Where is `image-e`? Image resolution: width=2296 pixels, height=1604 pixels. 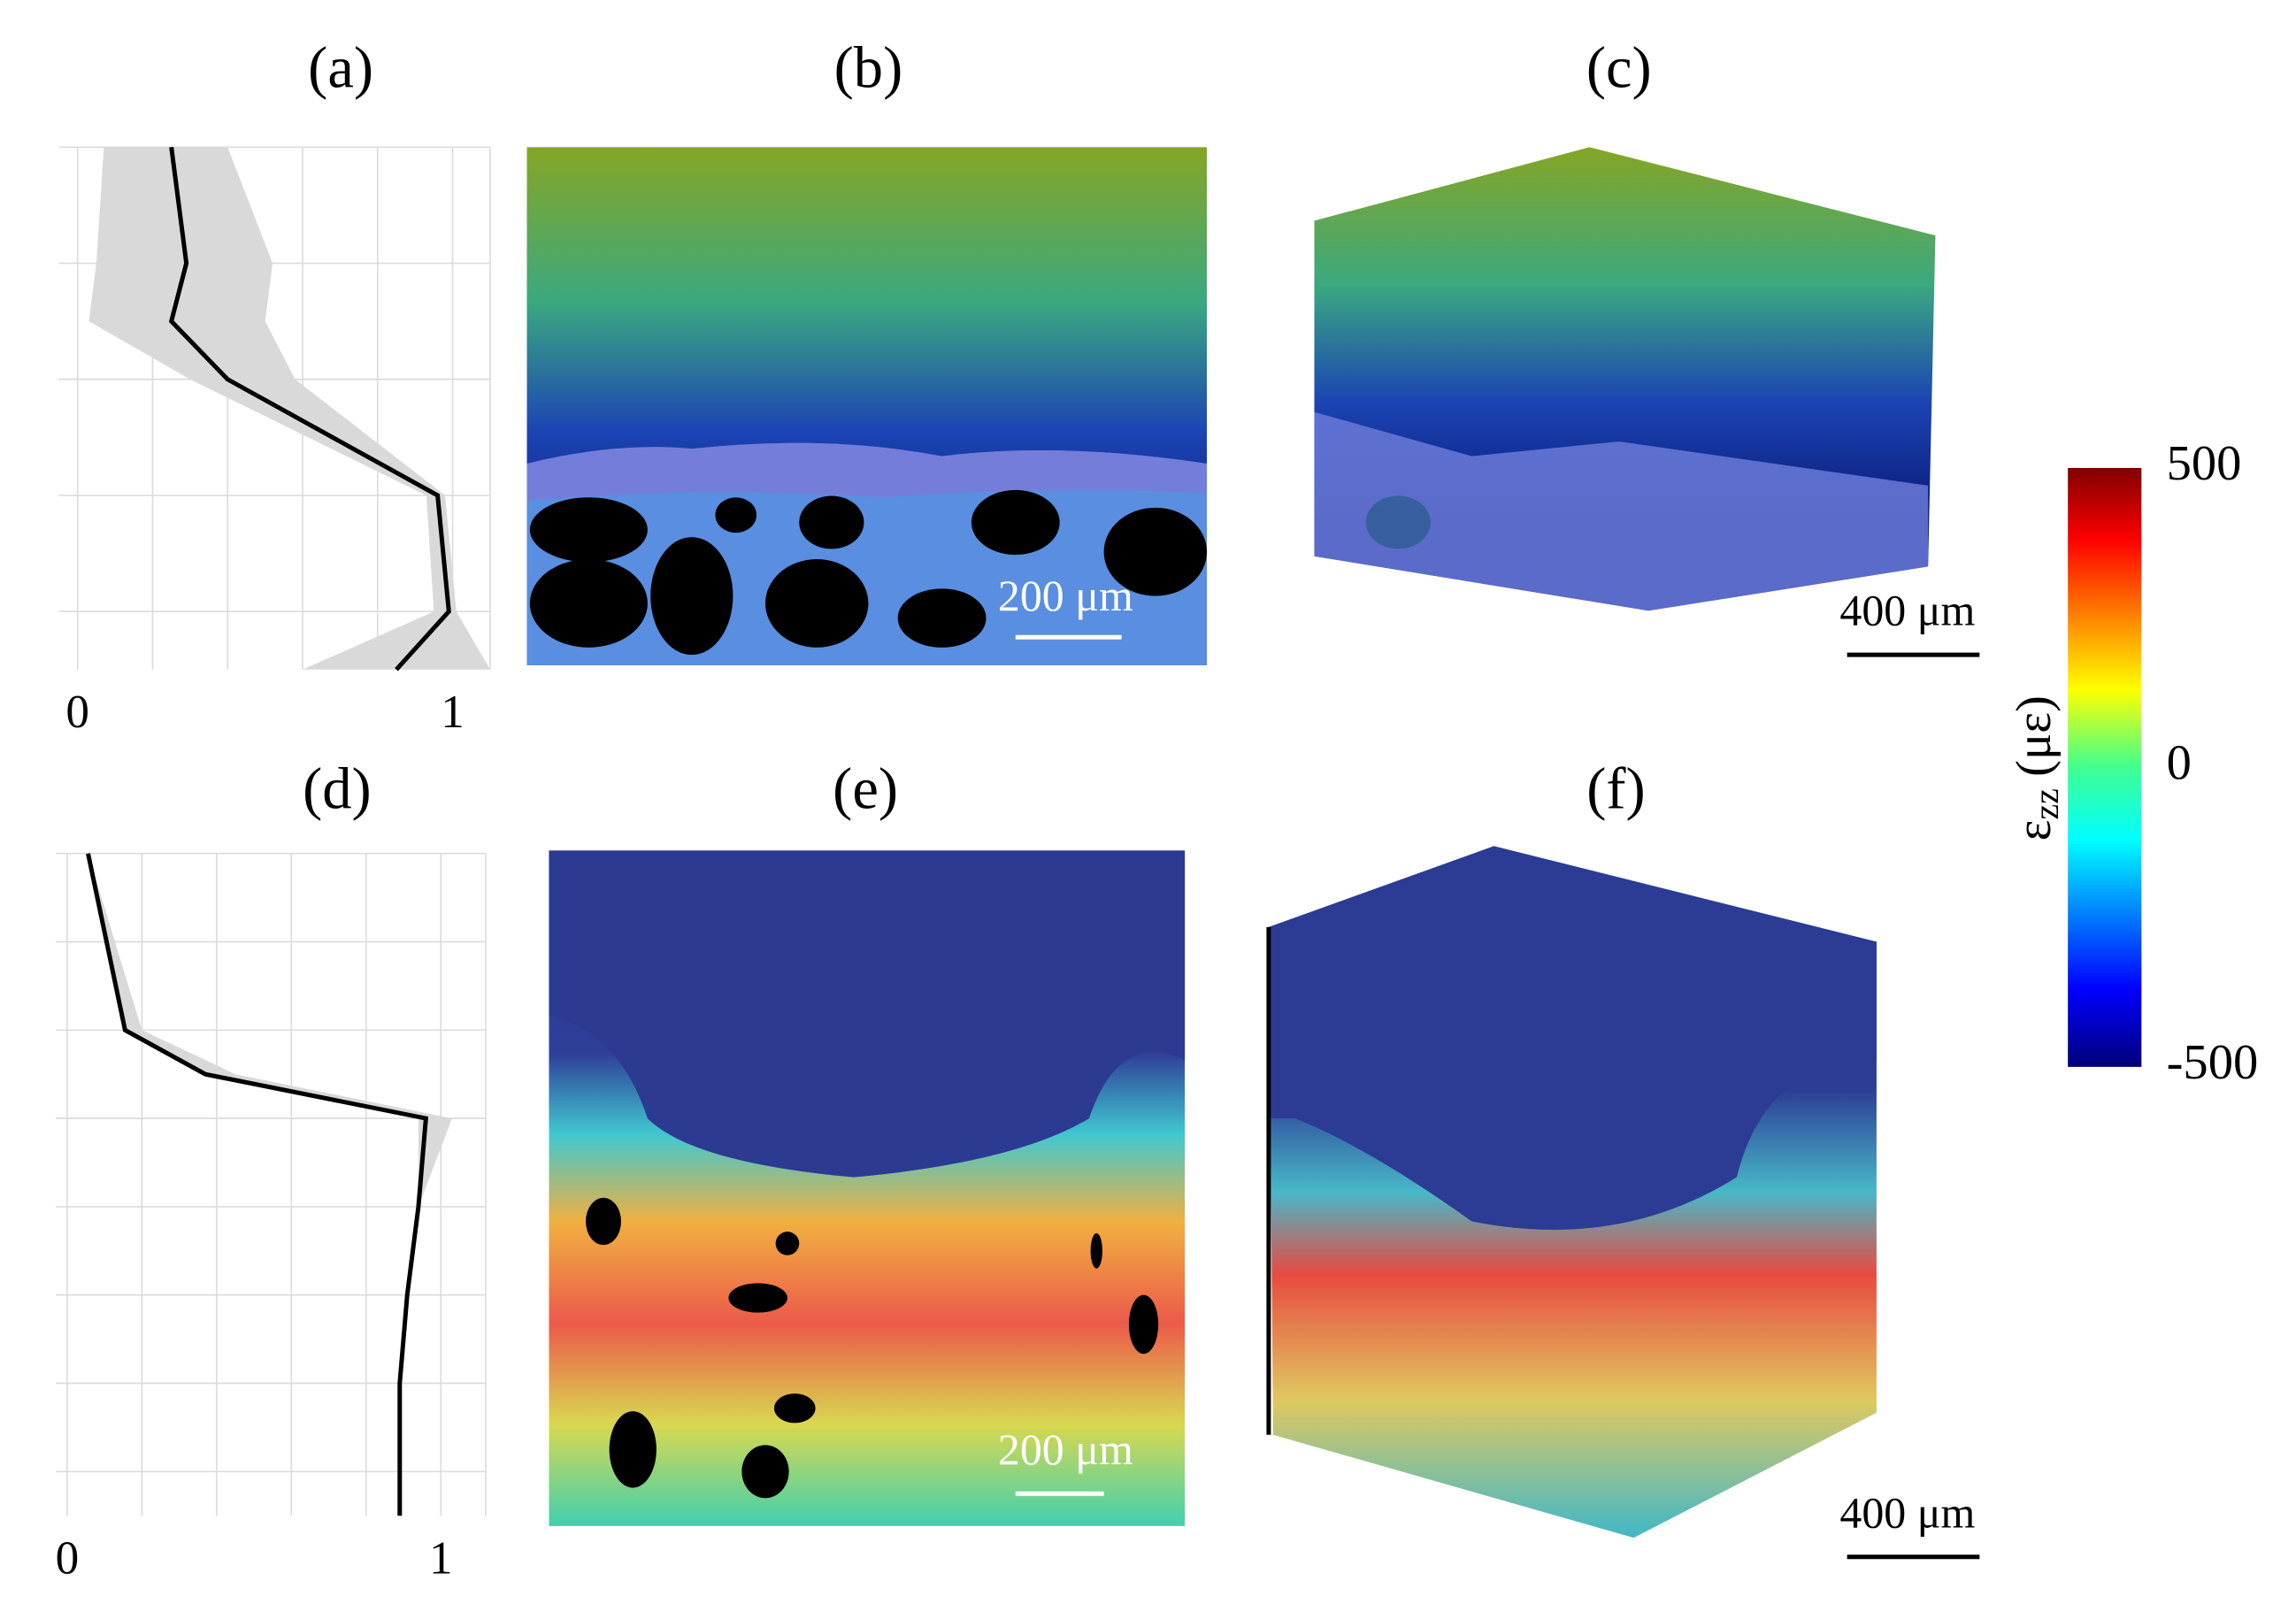 image-e is located at coordinates (868, 1188).